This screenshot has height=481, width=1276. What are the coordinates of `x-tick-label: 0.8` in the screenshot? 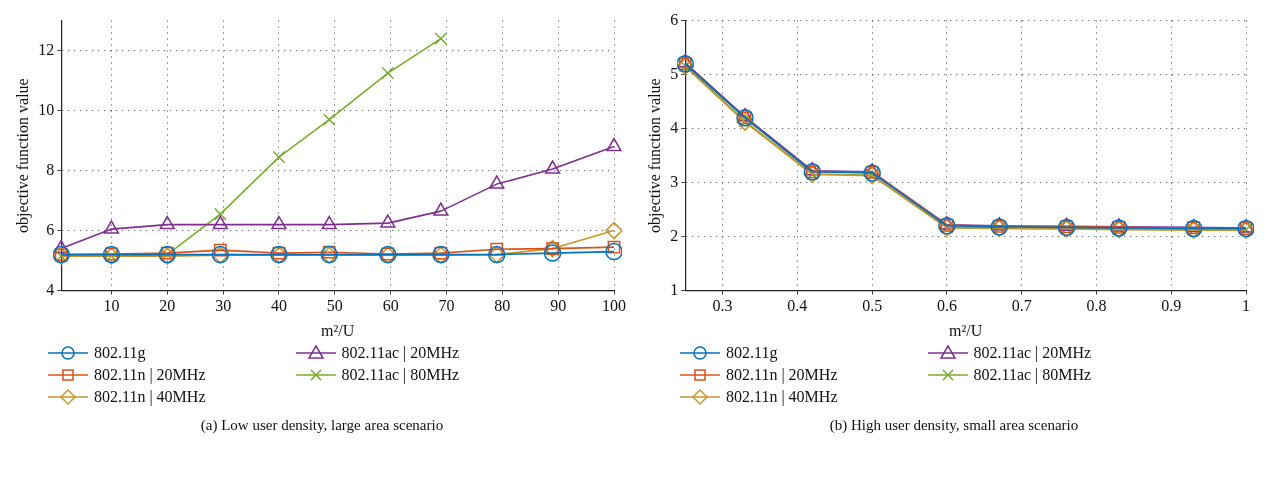 It's located at (1096, 306).